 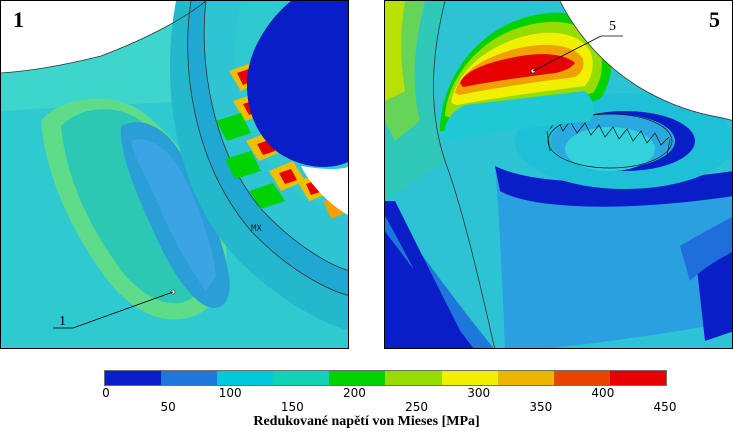 I want to click on callout-label-5: 5, so click(x=612, y=26).